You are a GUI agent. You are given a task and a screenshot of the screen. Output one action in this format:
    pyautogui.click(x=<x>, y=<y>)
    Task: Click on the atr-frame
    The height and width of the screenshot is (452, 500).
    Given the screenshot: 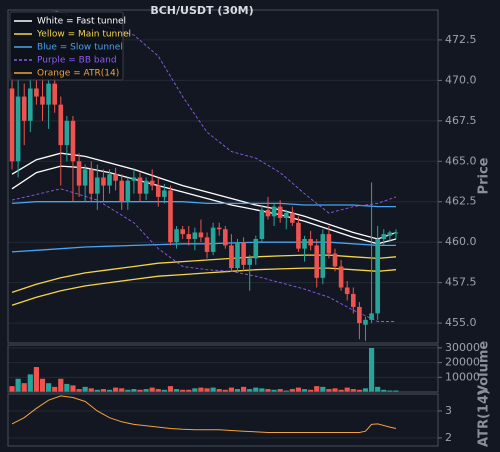 What is the action you would take?
    pyautogui.click(x=223, y=420)
    